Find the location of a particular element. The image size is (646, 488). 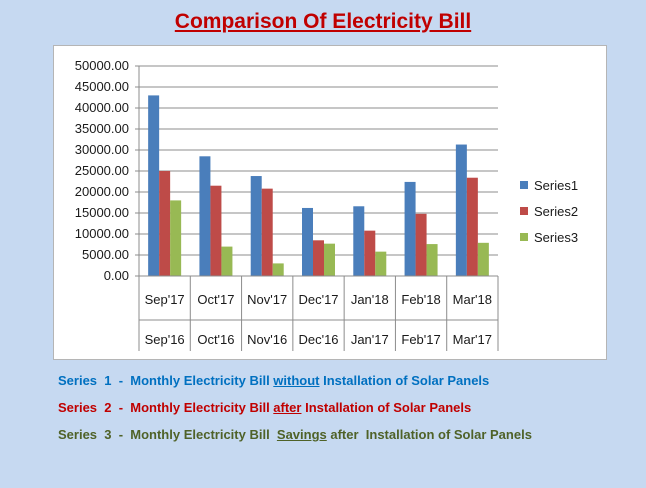

chart-title: Comparison Of Electricity Bill is located at coordinates (323, 21).